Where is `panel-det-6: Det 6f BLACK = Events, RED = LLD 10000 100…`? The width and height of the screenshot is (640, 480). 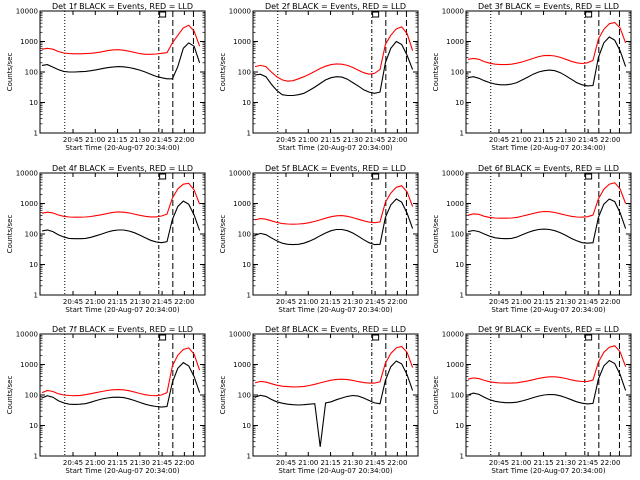 panel-det-6: Det 6f BLACK = Events, RED = LLD 10000 100… is located at coordinates (532, 239).